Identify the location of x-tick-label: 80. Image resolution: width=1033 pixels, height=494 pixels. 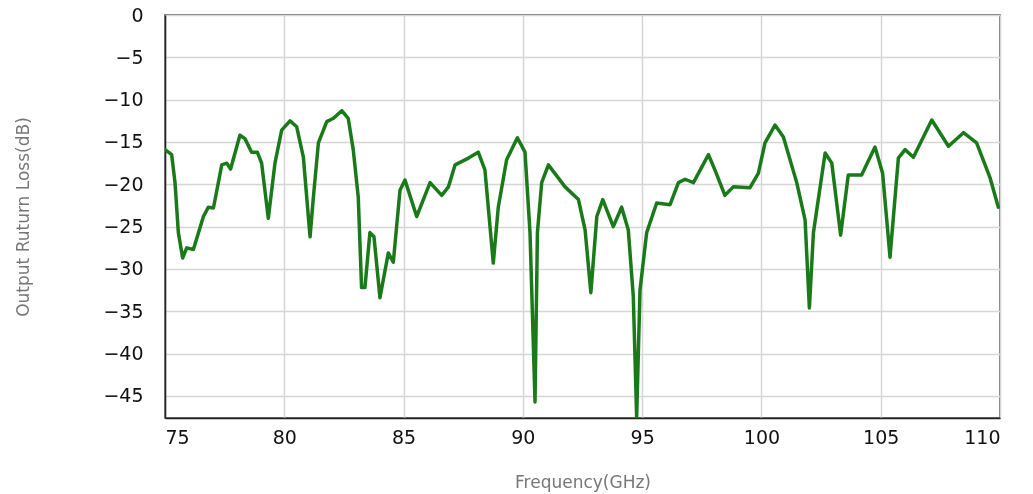
(284, 436).